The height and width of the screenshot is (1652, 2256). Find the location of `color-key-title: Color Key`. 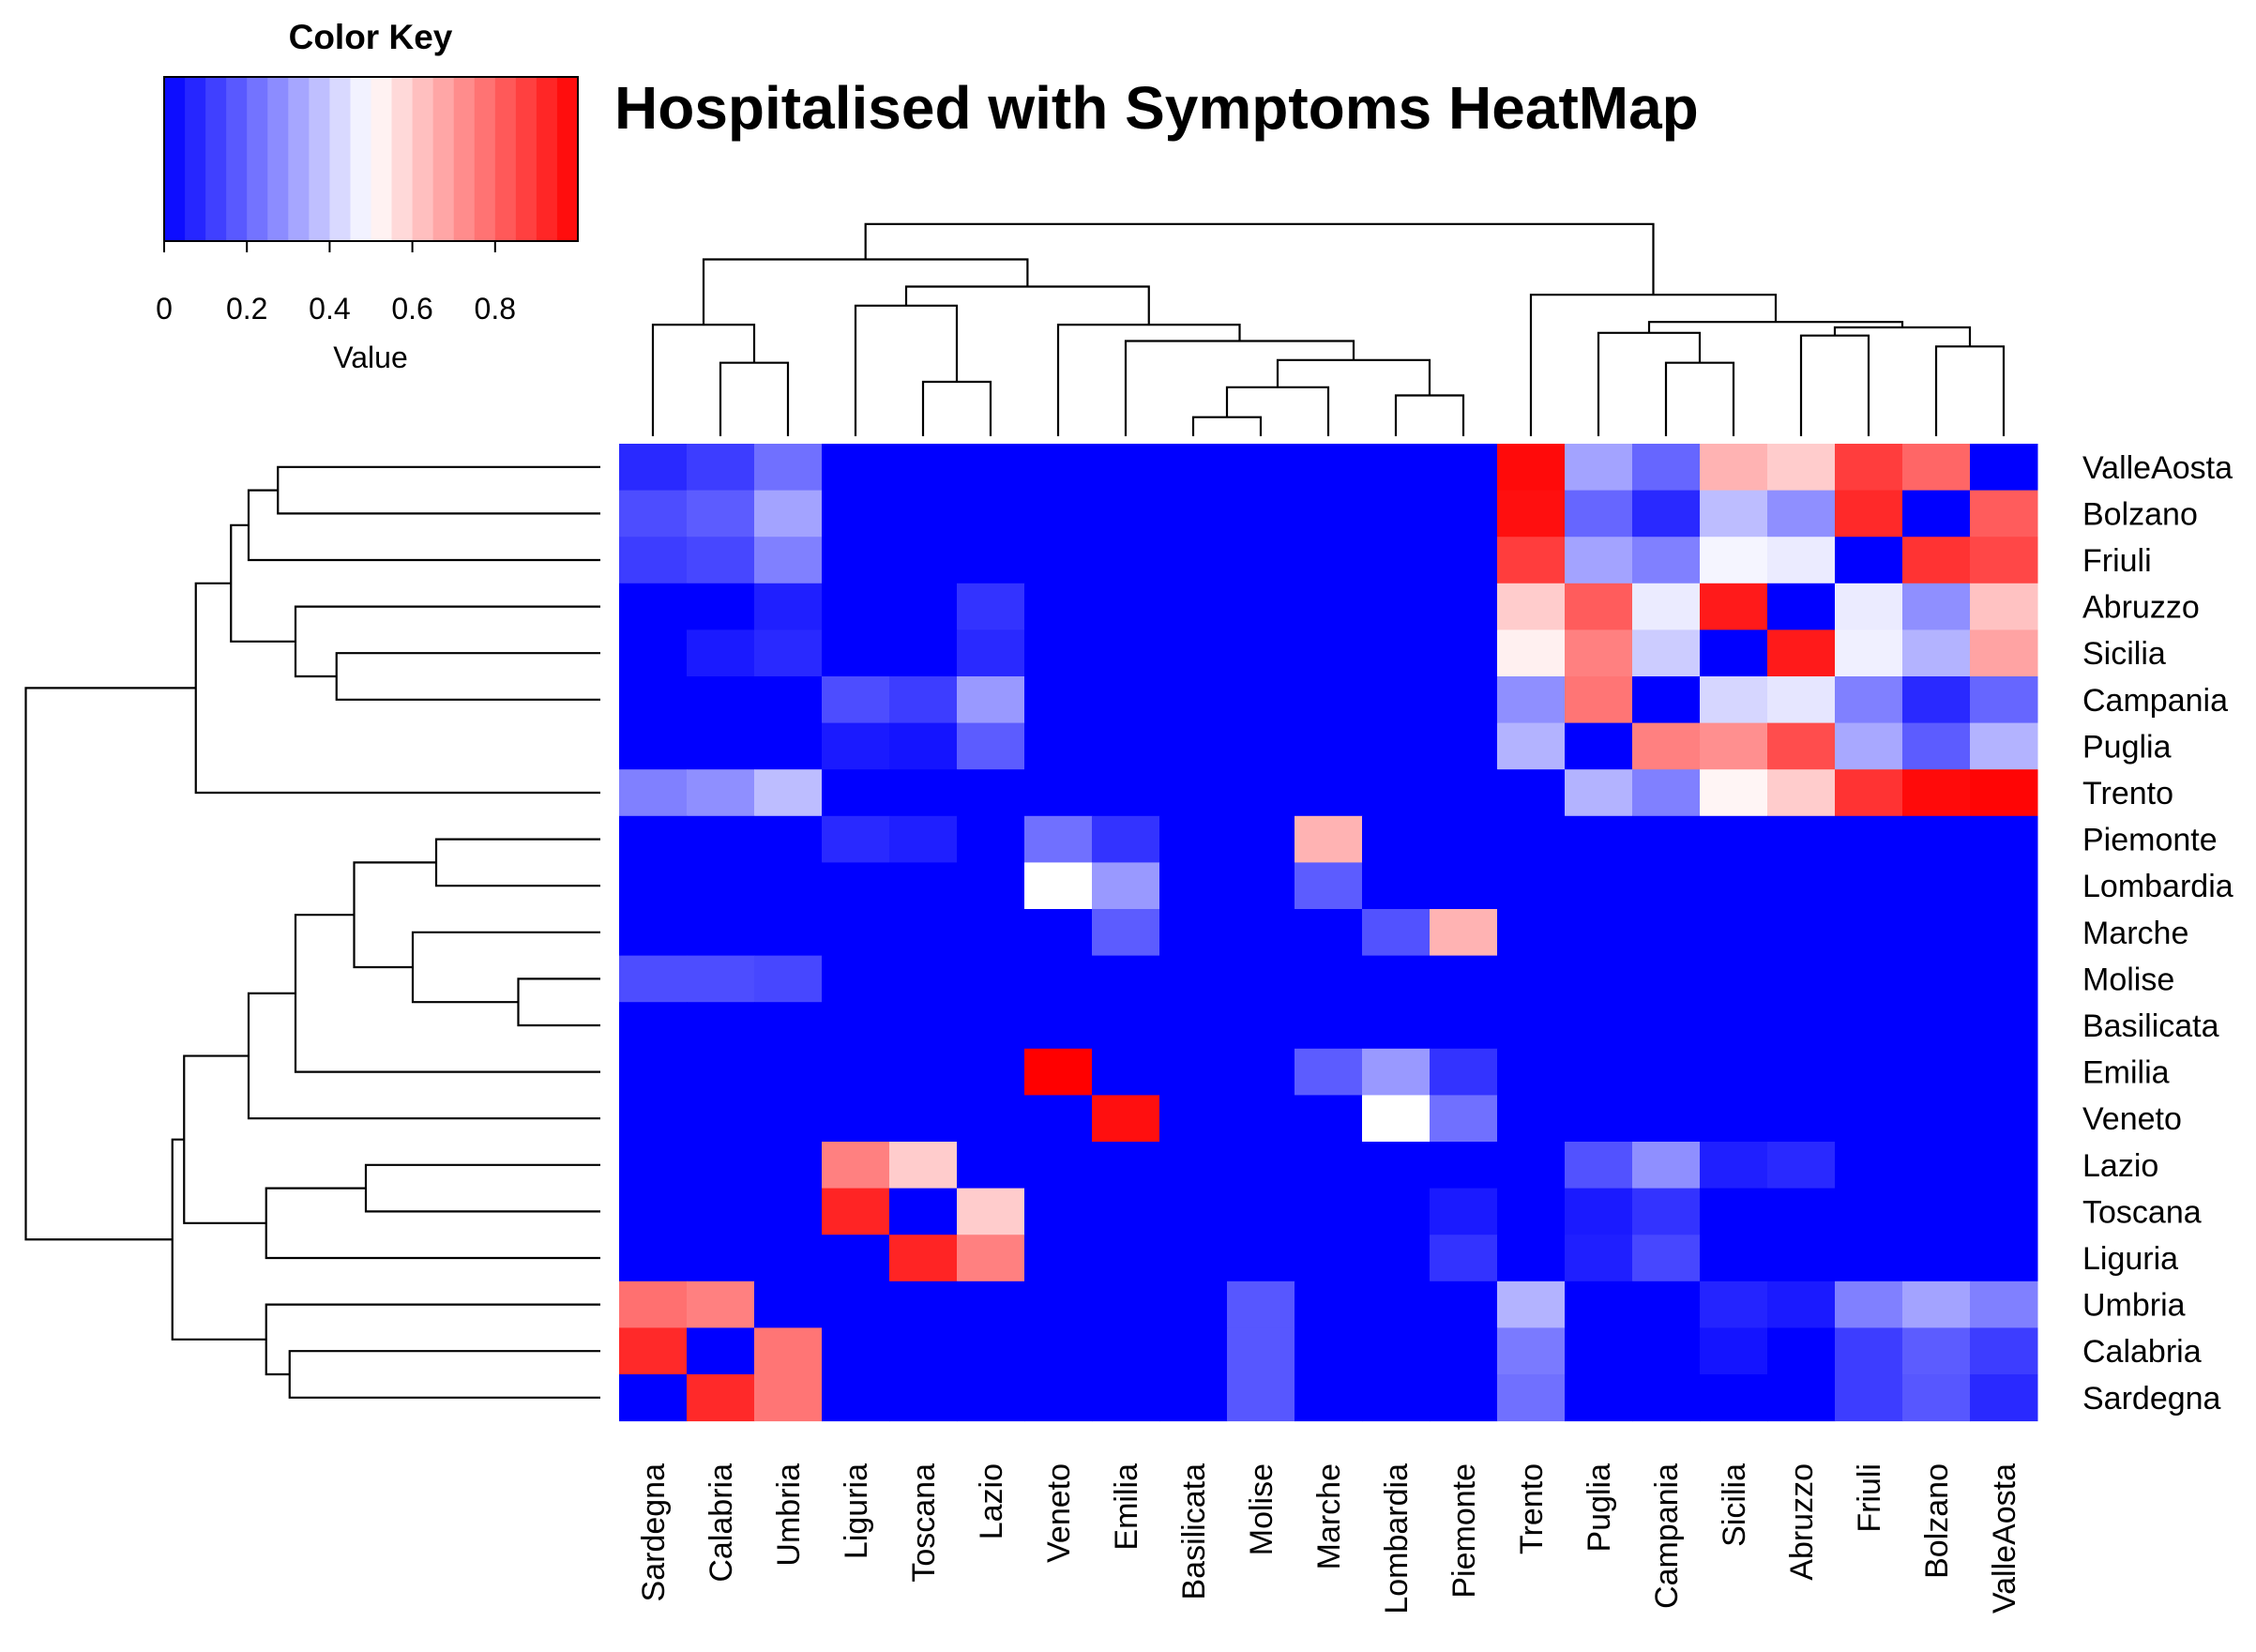

color-key-title: Color Key is located at coordinates (371, 37).